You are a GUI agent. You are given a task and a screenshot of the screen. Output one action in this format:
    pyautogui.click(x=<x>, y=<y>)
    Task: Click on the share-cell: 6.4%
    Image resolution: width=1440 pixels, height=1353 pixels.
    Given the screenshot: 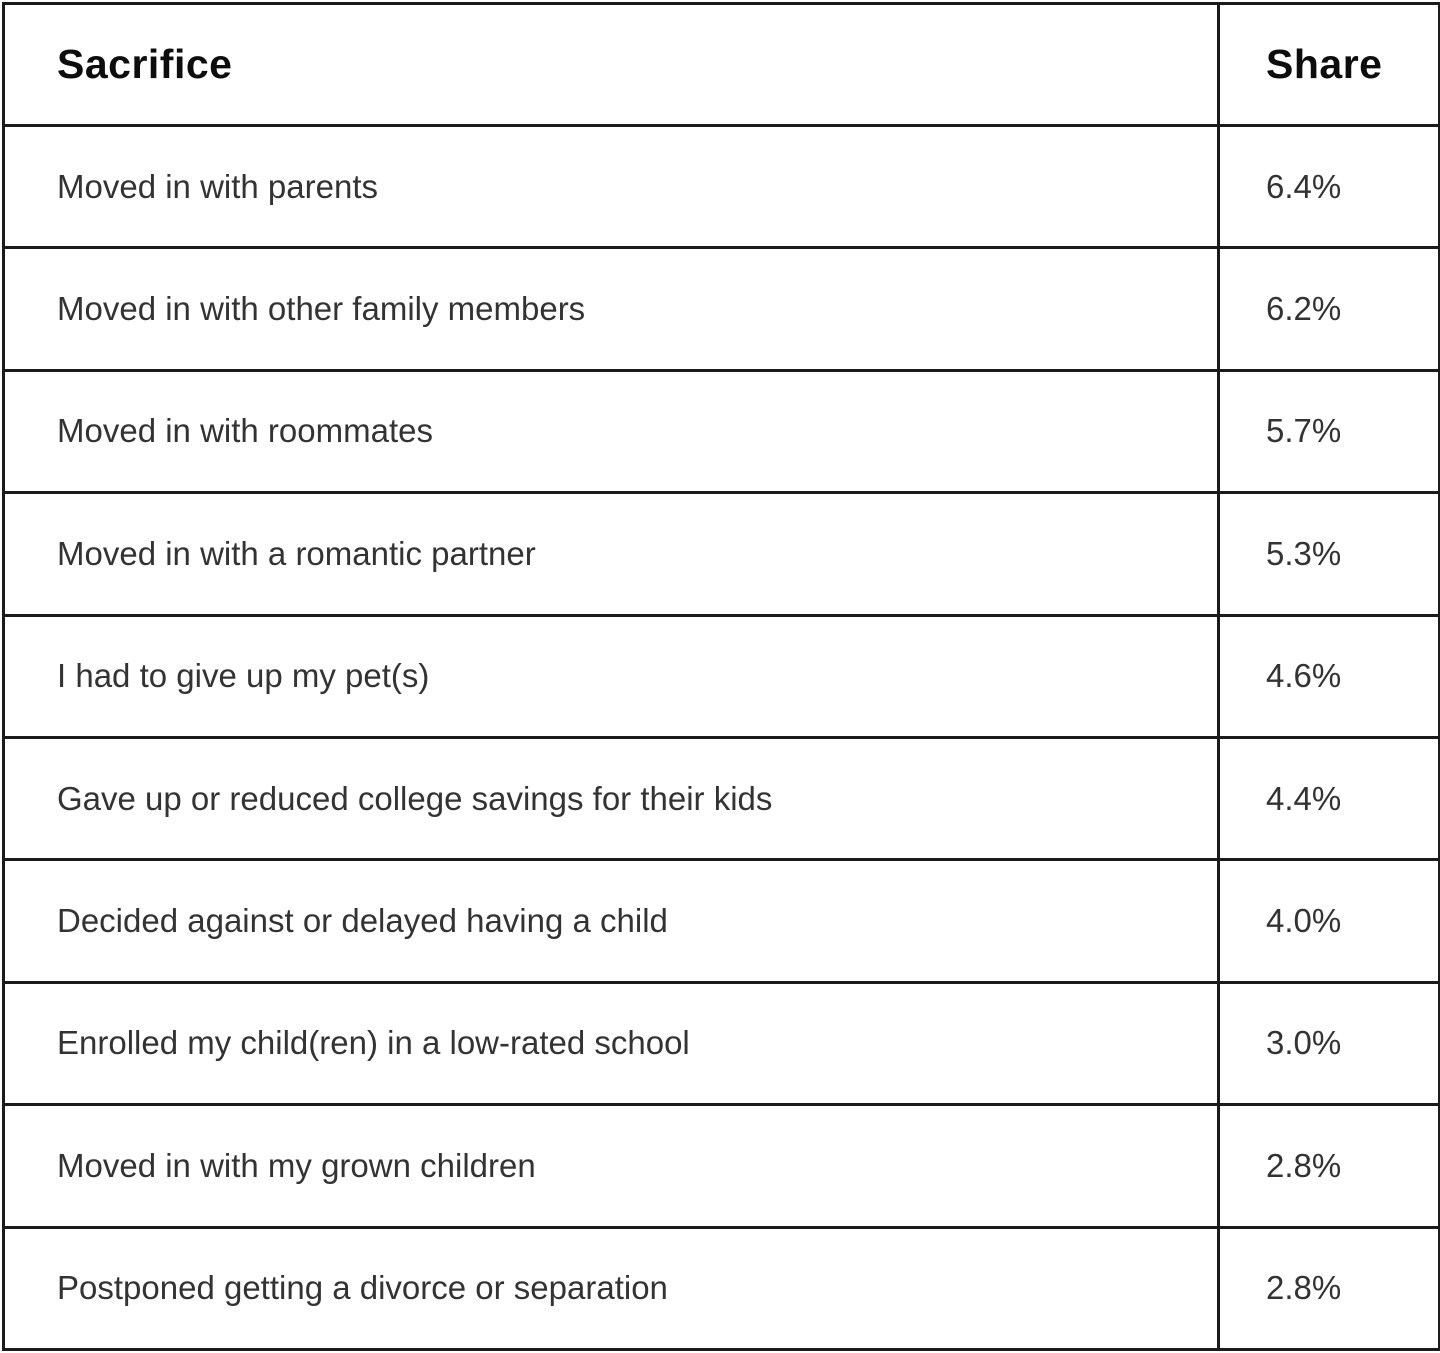 What is the action you would take?
    pyautogui.click(x=1328, y=186)
    